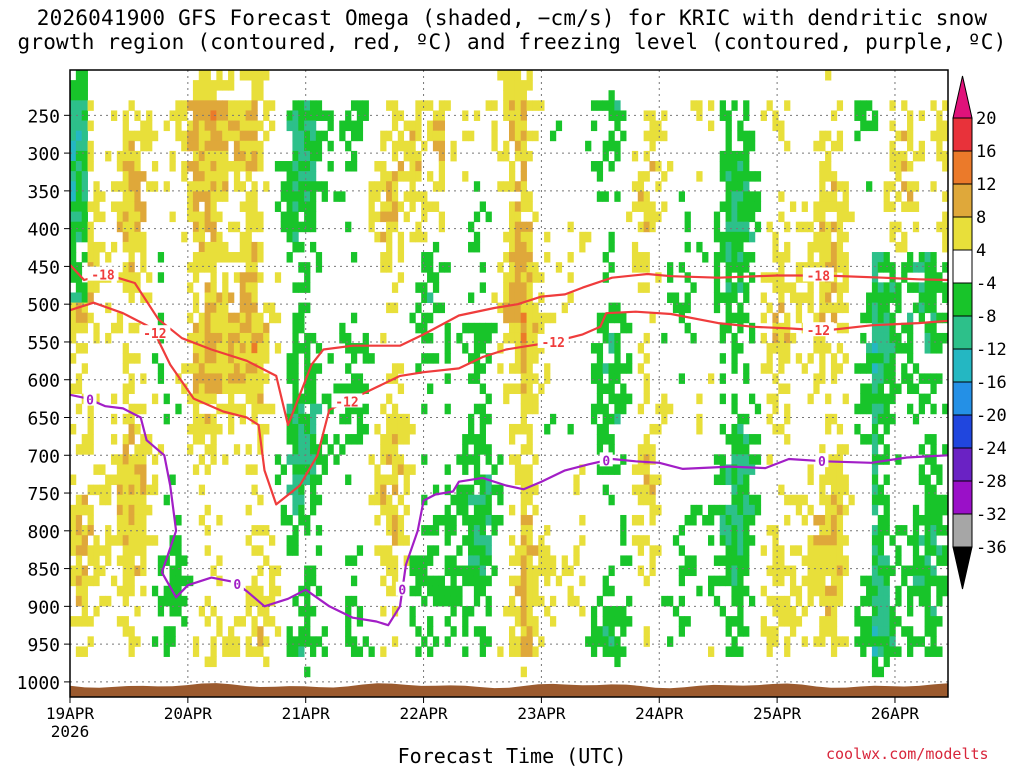  I want to click on colorbar-label--12: -12, so click(991, 350).